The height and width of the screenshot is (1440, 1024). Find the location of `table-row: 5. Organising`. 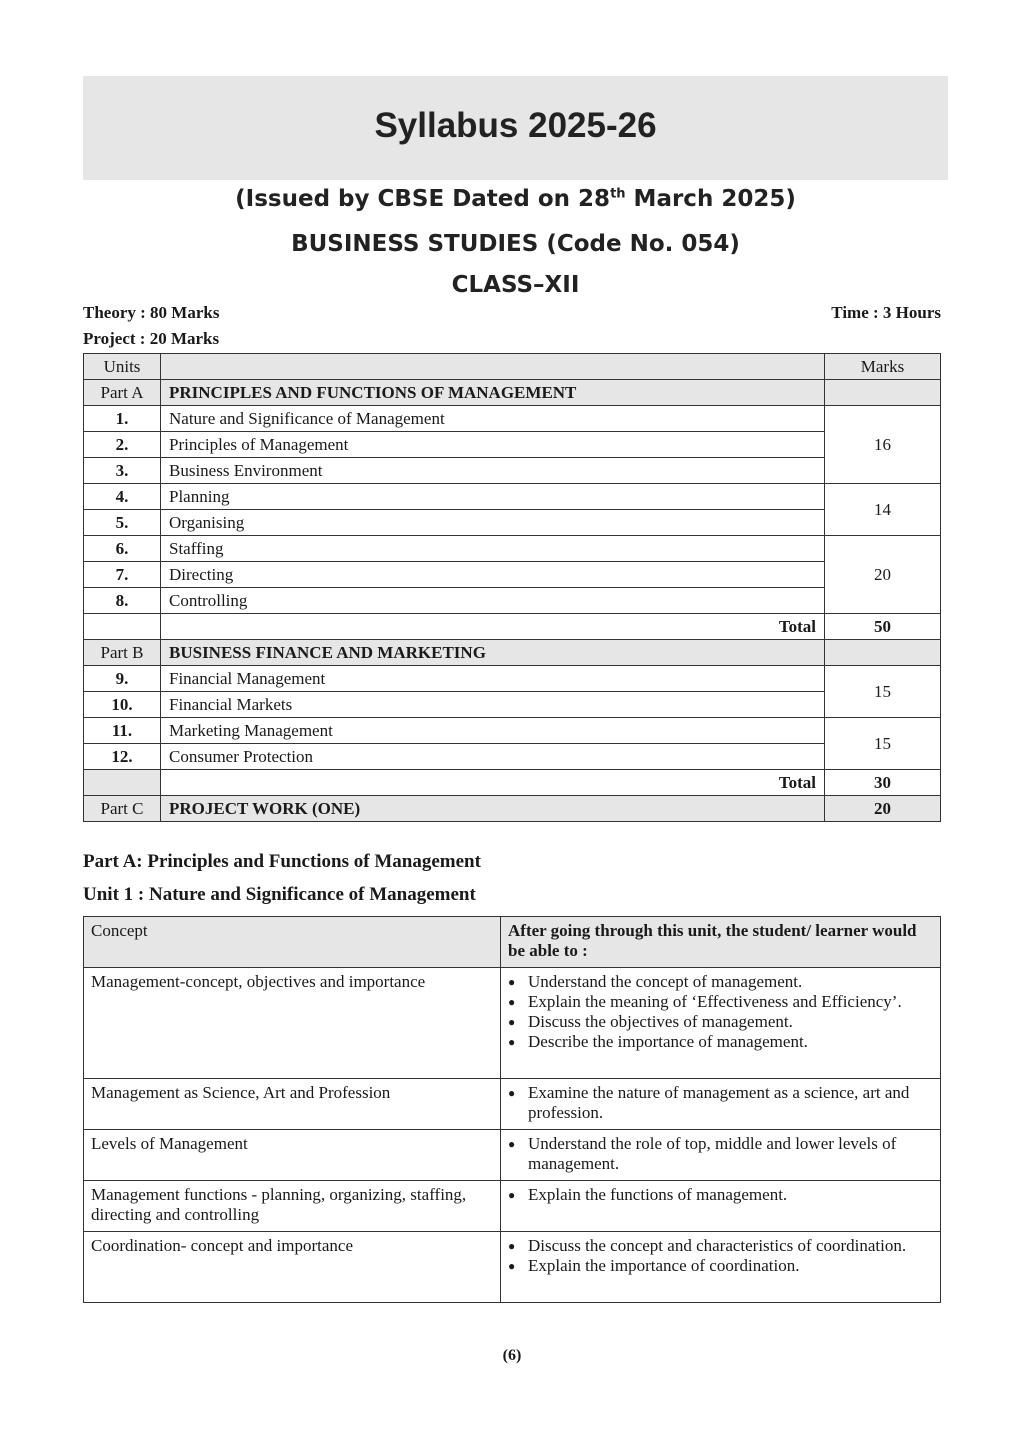

table-row: 5. Organising is located at coordinates (512, 522).